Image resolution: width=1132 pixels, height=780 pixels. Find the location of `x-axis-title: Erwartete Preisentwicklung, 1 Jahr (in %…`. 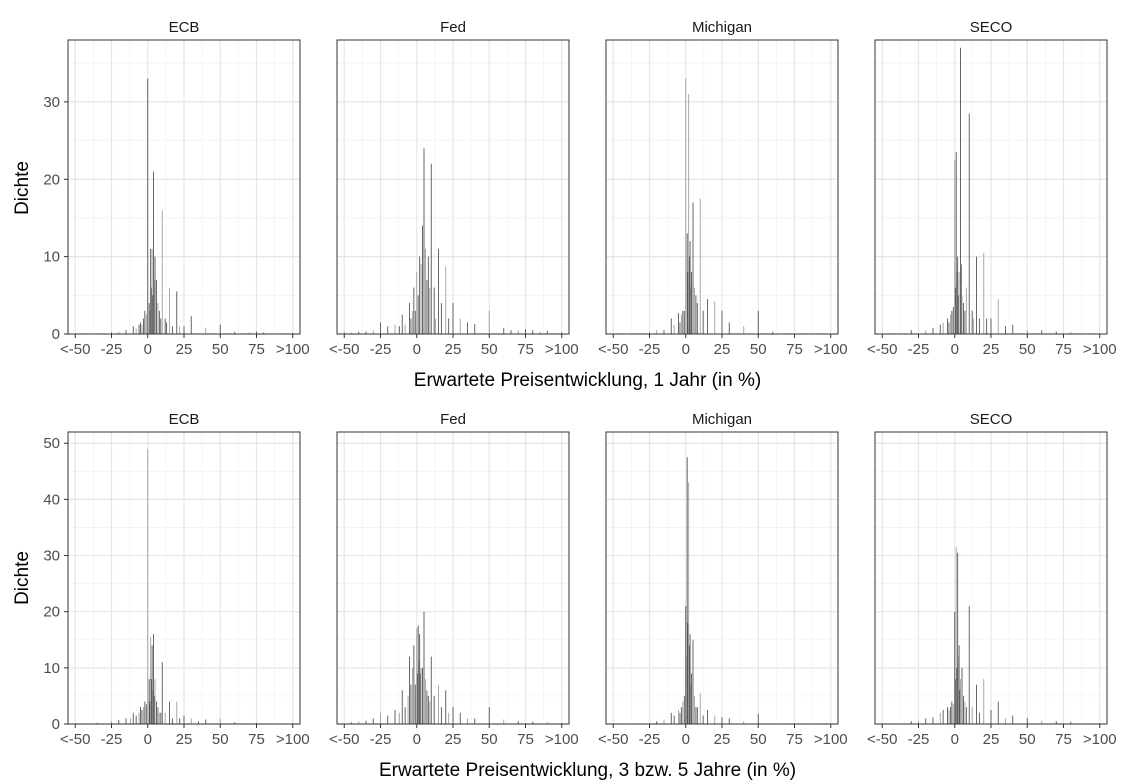

x-axis-title: Erwartete Preisentwicklung, 1 Jahr (in %… is located at coordinates (587, 380).